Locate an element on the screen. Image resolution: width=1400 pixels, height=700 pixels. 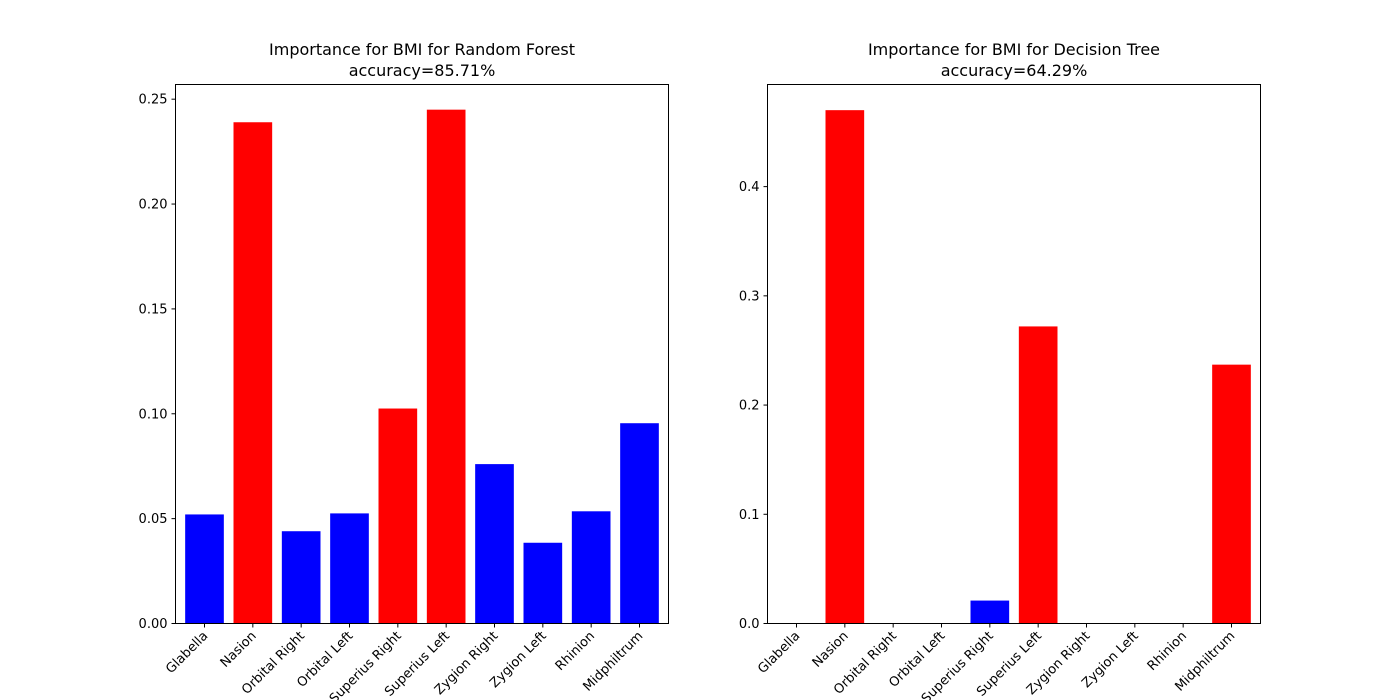
chart-title: Importance for BMI for Decision Tree is located at coordinates (1014, 49).